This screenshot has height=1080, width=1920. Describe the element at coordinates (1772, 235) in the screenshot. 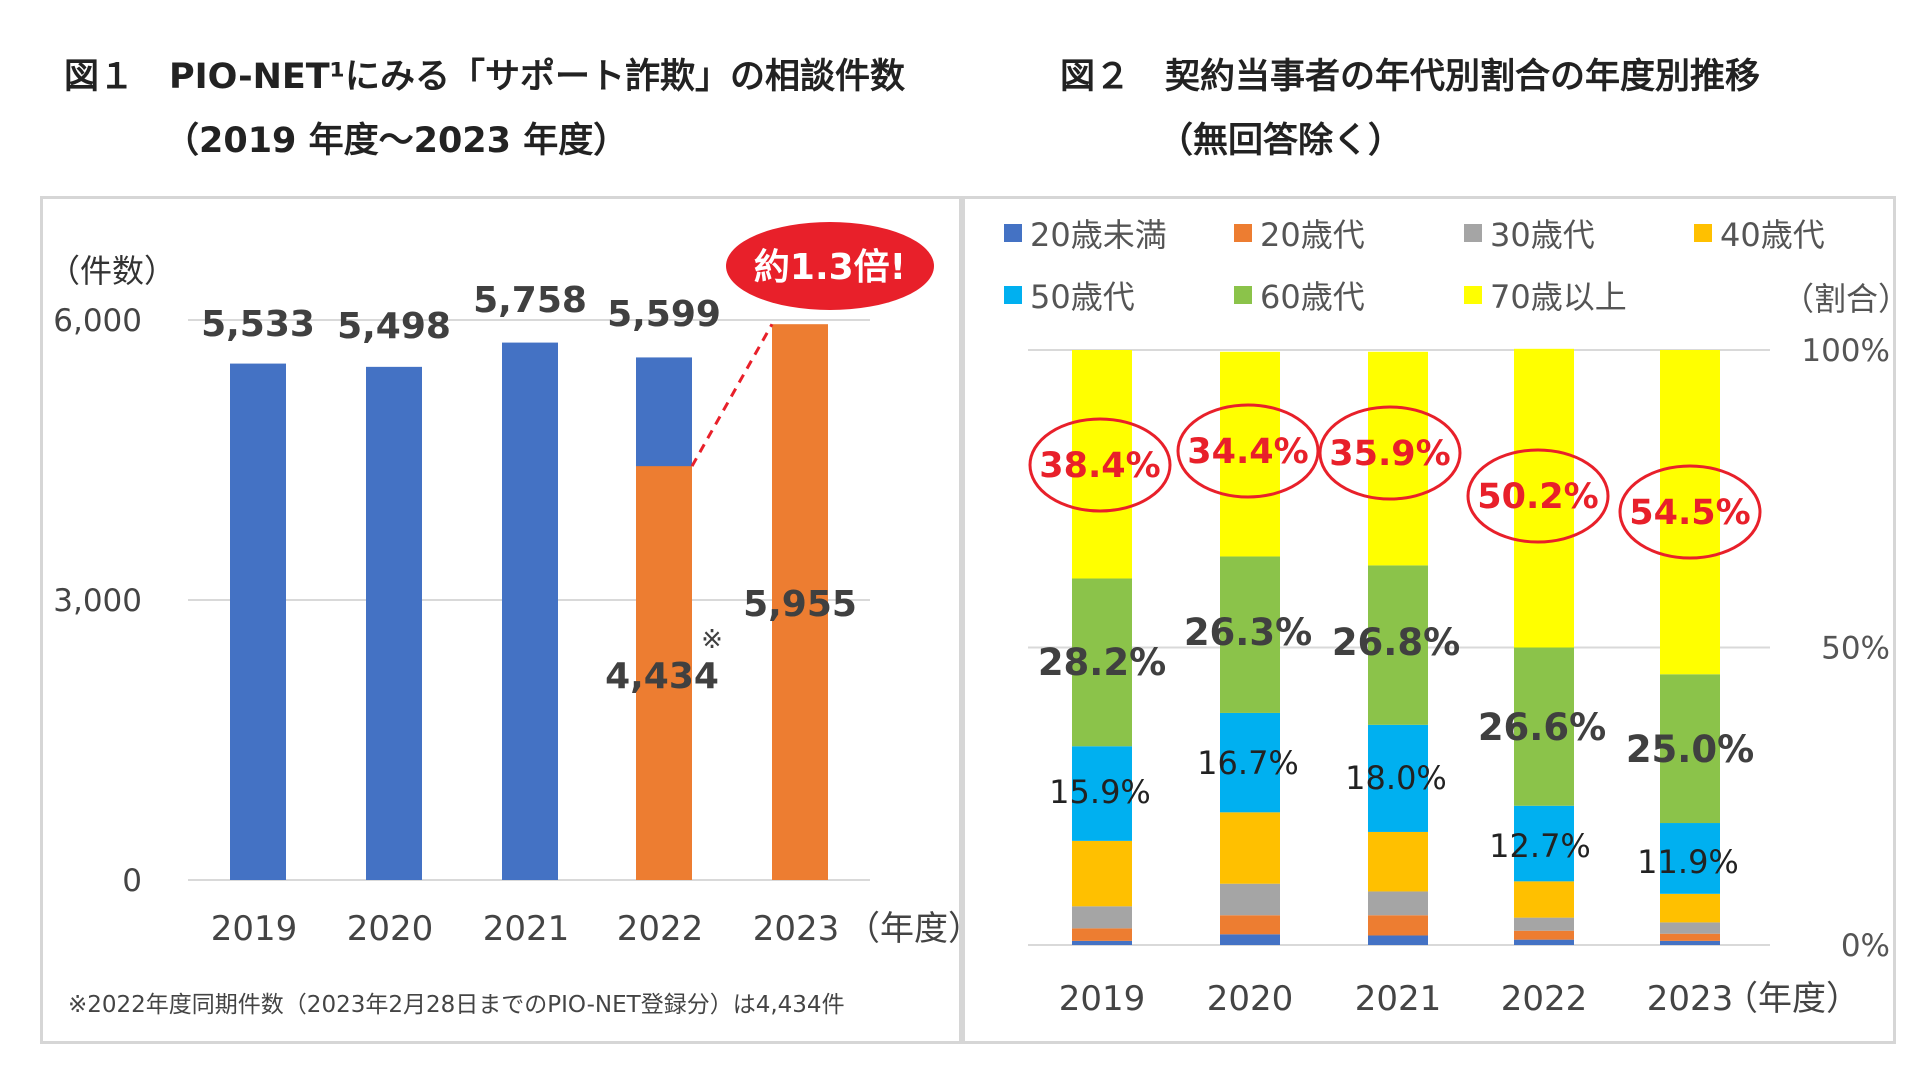

I see `figure2-legend-label: 40歳代` at that location.